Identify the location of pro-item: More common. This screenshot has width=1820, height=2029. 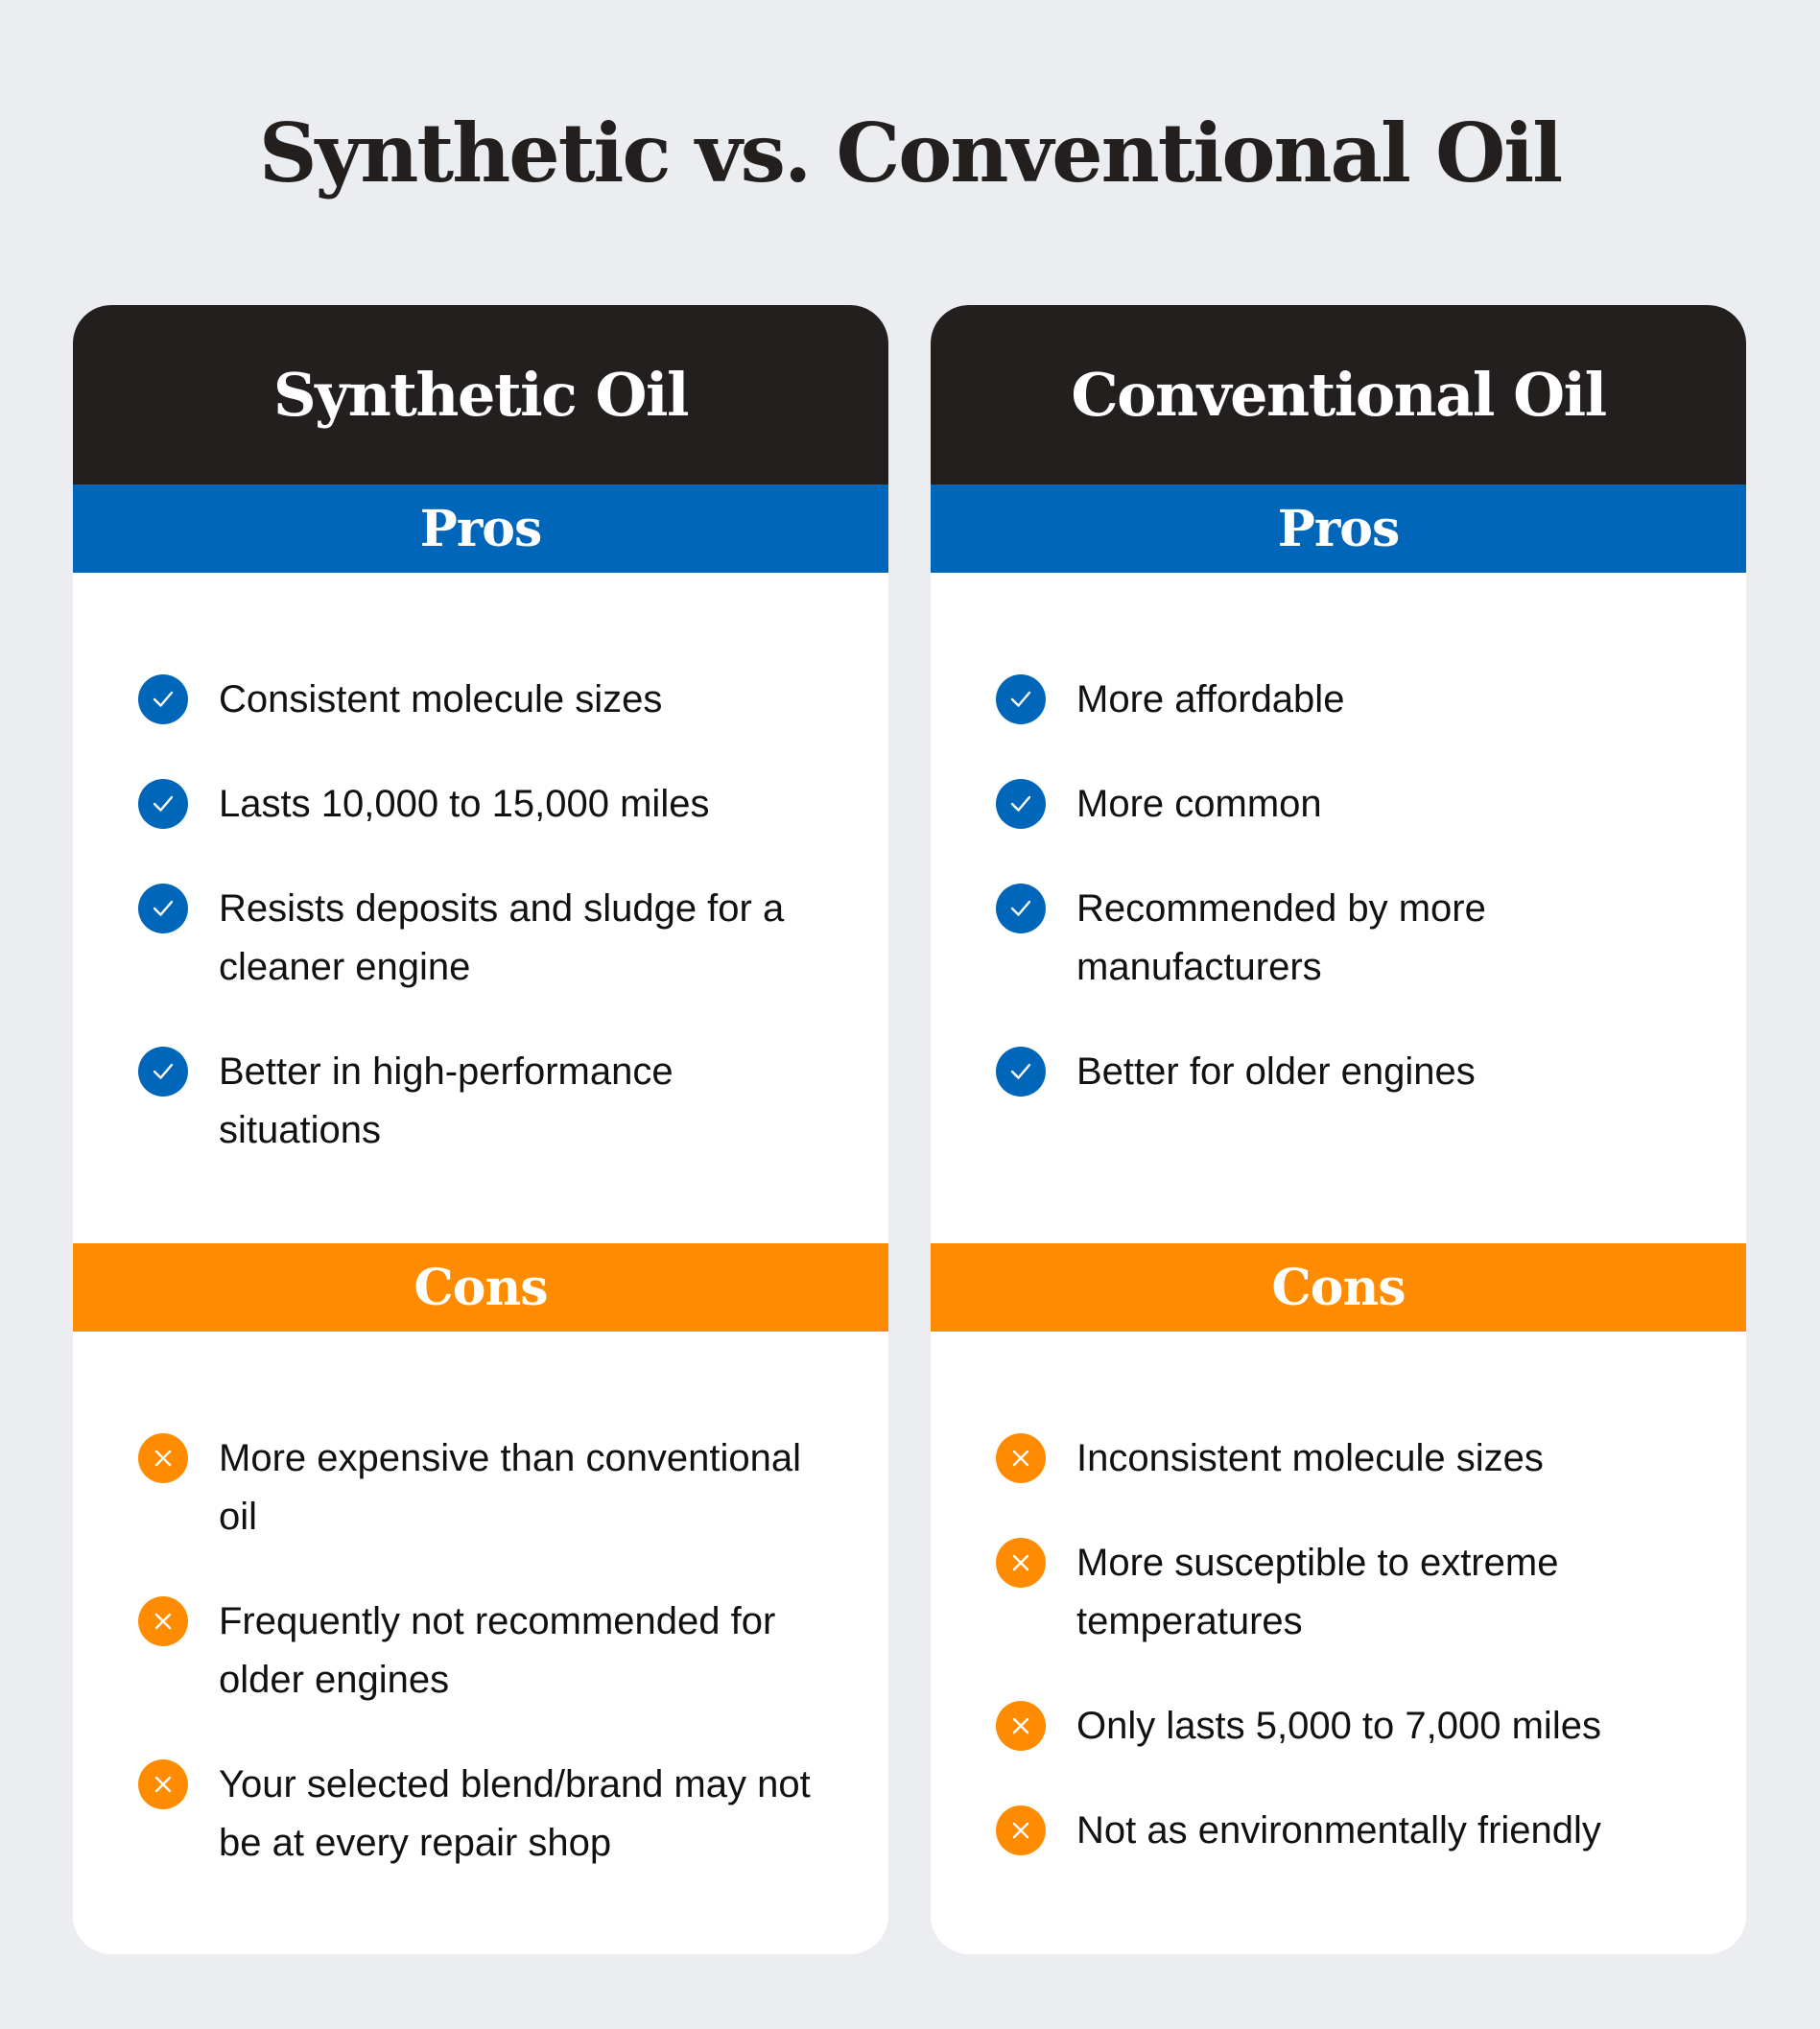
(1339, 805).